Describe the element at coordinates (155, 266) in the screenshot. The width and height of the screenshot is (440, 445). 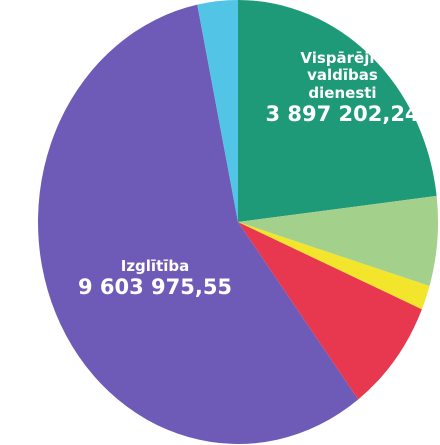
I see `category-label: Izglītība` at that location.